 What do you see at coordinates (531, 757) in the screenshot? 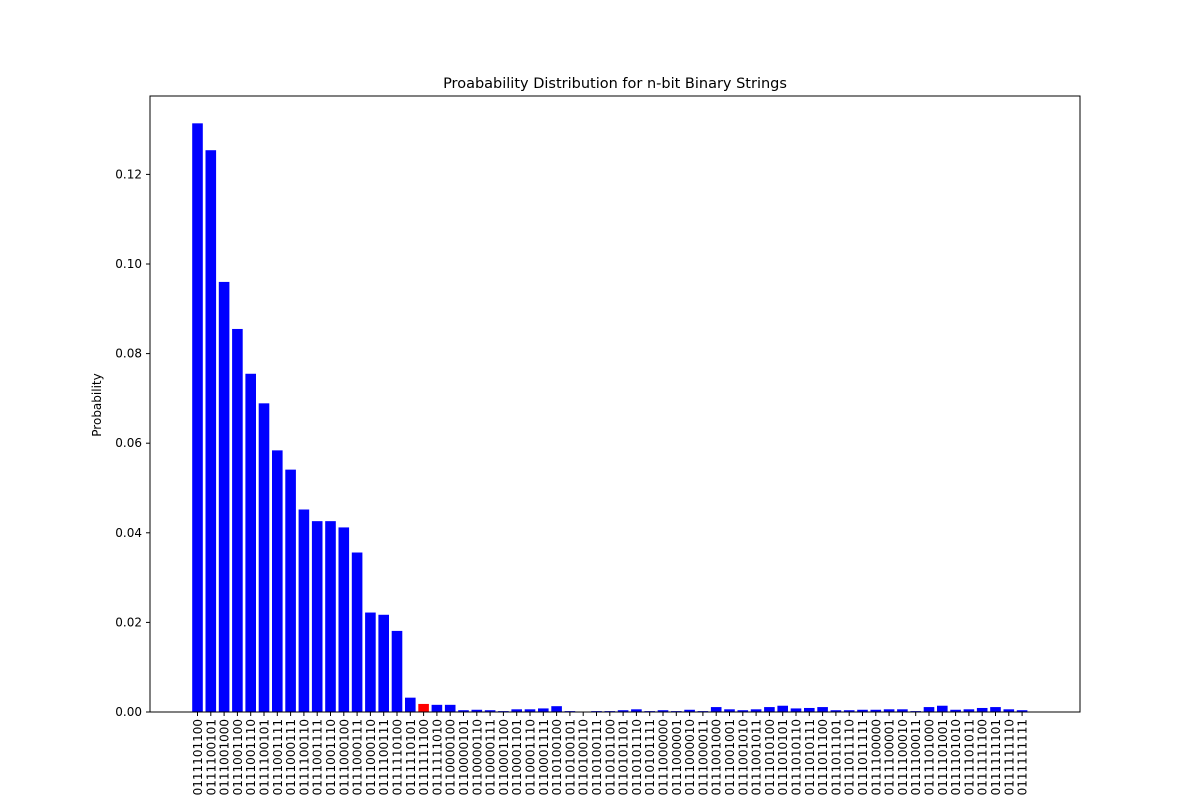
I see `x-tick-label: 0110001110` at bounding box center [531, 757].